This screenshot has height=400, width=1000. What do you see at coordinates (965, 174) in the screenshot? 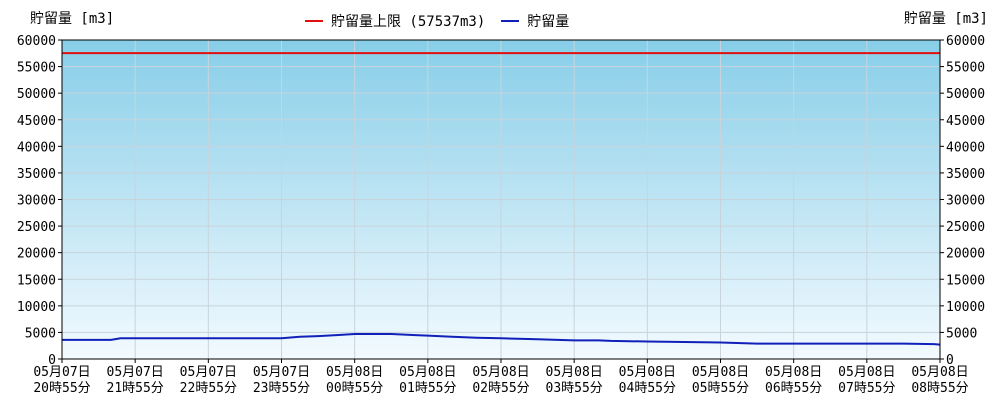
I see `y-tick-label-right: 35000` at bounding box center [965, 174].